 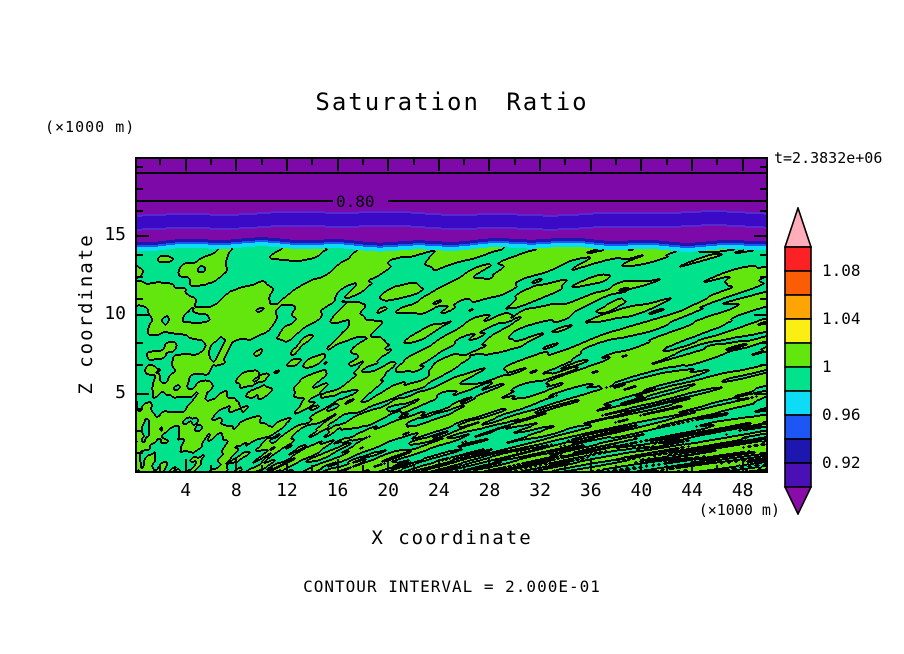 What do you see at coordinates (355, 201) in the screenshot?
I see `contour-line-label: 0.80` at bounding box center [355, 201].